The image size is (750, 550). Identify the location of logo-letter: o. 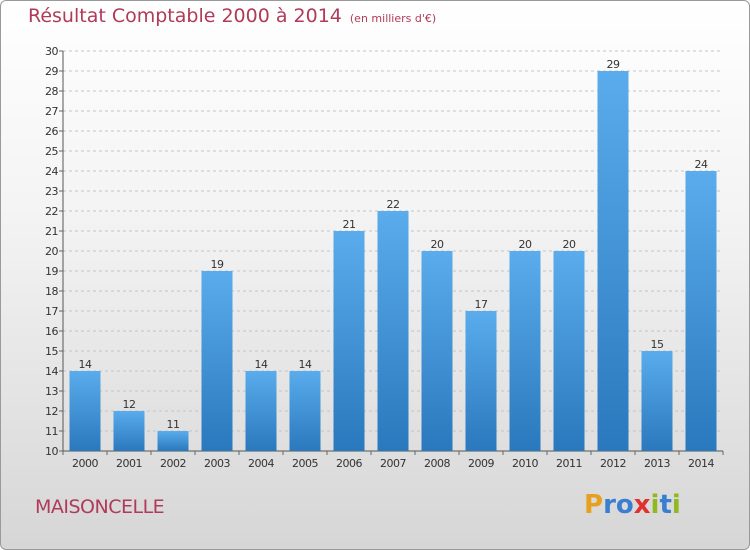
(624, 505).